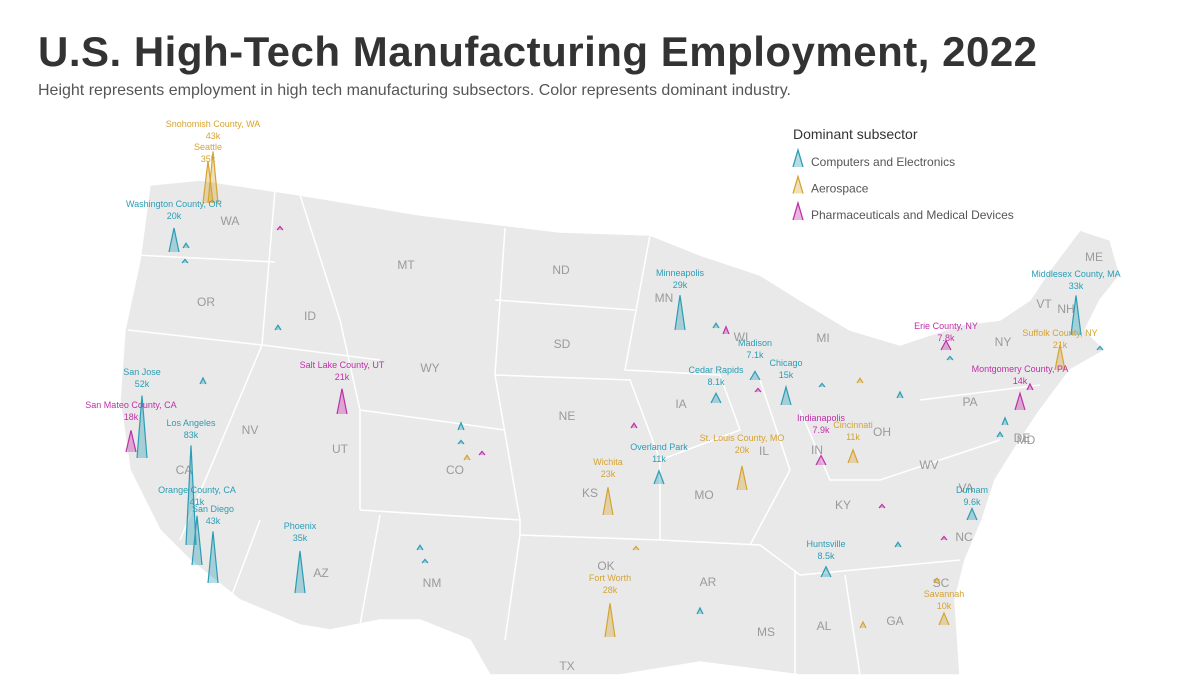 This screenshot has height=675, width=1200. I want to click on state-label: VT, so click(1044, 304).